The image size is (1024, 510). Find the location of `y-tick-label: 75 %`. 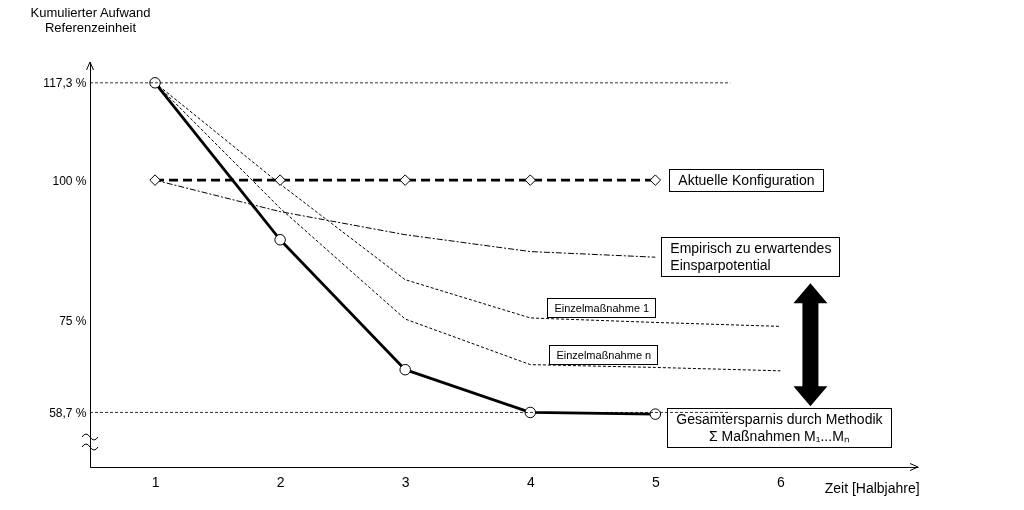

y-tick-label: 75 % is located at coordinates (73, 321).